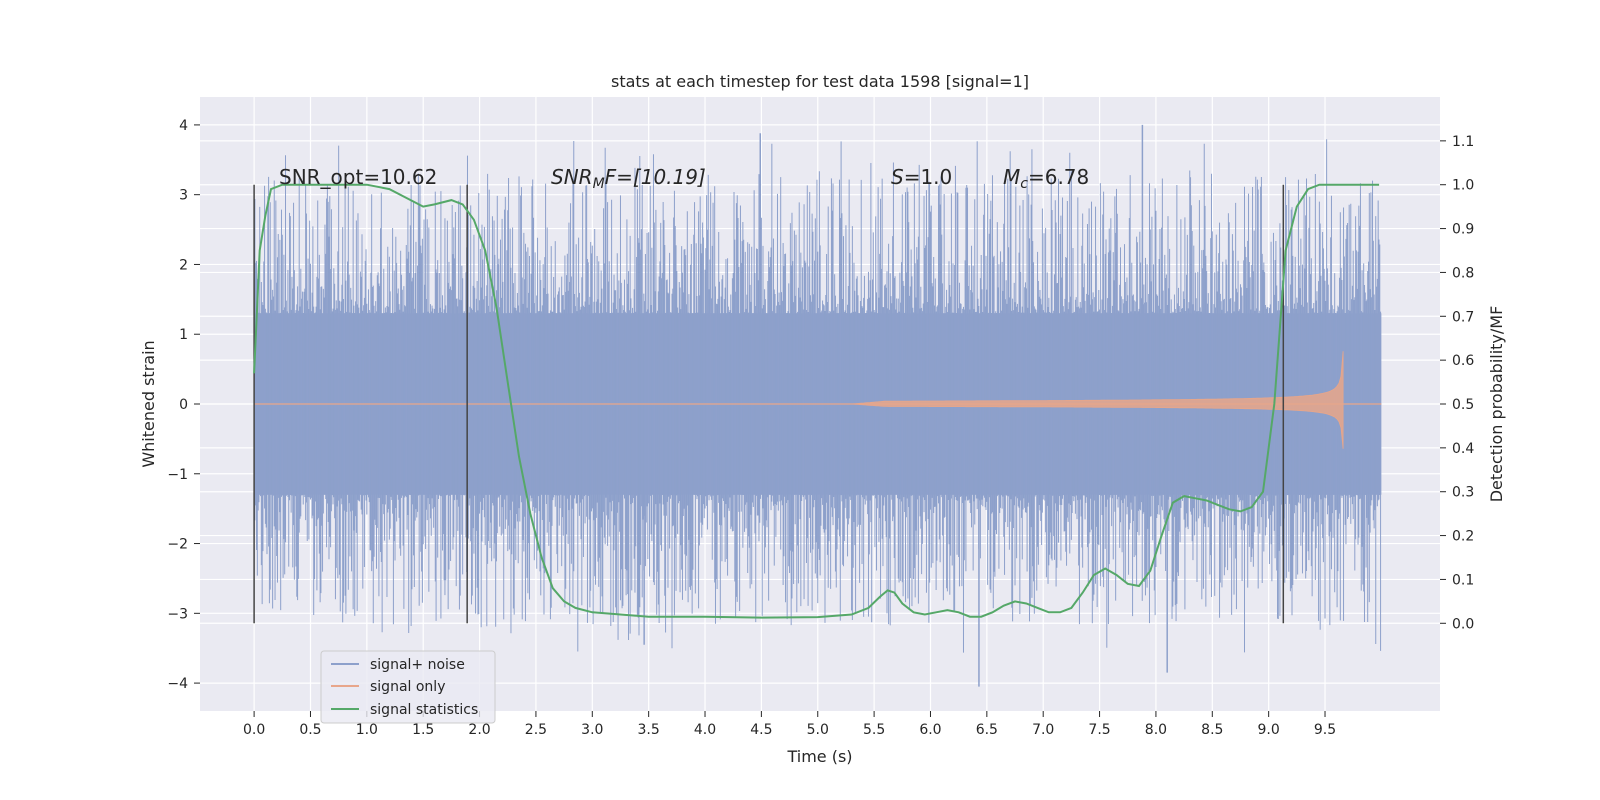  I want to click on x-axis-label: Time (s), so click(819, 756).